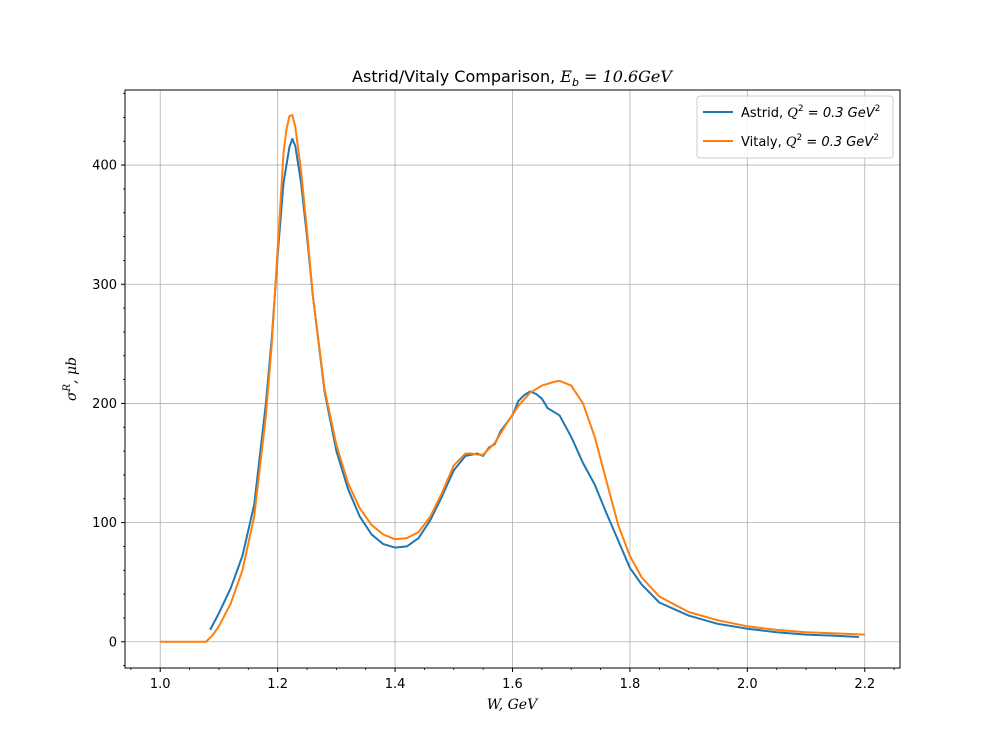 The width and height of the screenshot is (1000, 750). Describe the element at coordinates (747, 684) in the screenshot. I see `x-tick-label: 2.0` at that location.